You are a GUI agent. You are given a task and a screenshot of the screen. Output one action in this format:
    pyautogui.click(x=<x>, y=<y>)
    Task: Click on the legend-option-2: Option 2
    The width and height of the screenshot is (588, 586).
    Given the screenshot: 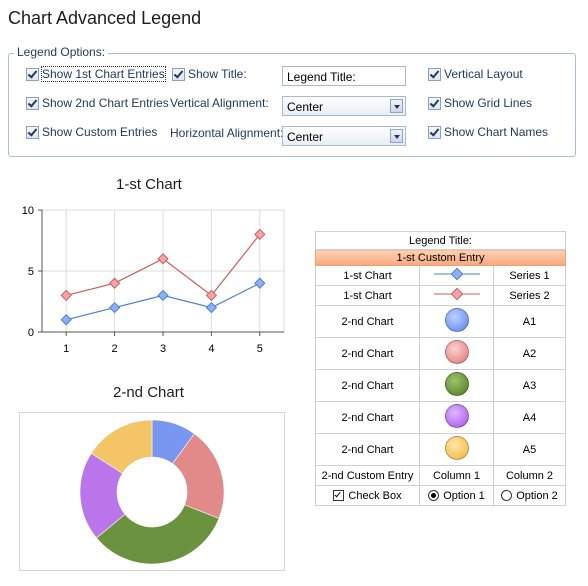 What is the action you would take?
    pyautogui.click(x=529, y=495)
    